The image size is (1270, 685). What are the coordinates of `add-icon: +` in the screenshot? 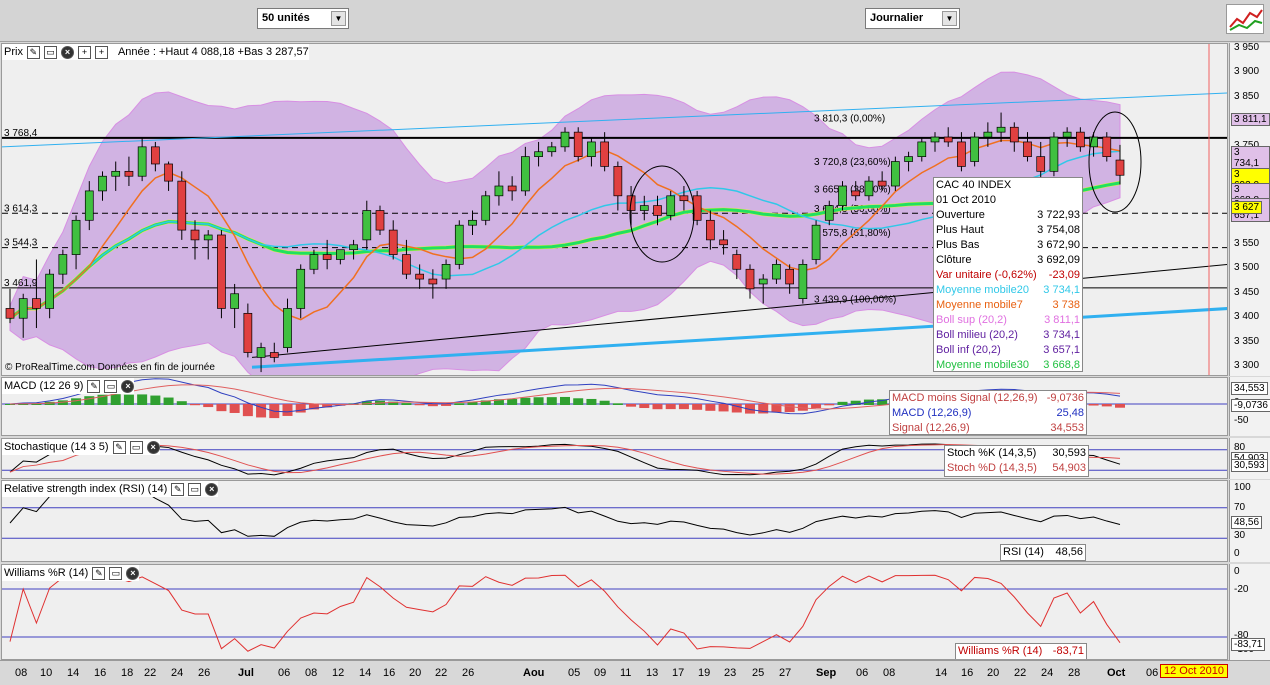 It's located at (101, 52).